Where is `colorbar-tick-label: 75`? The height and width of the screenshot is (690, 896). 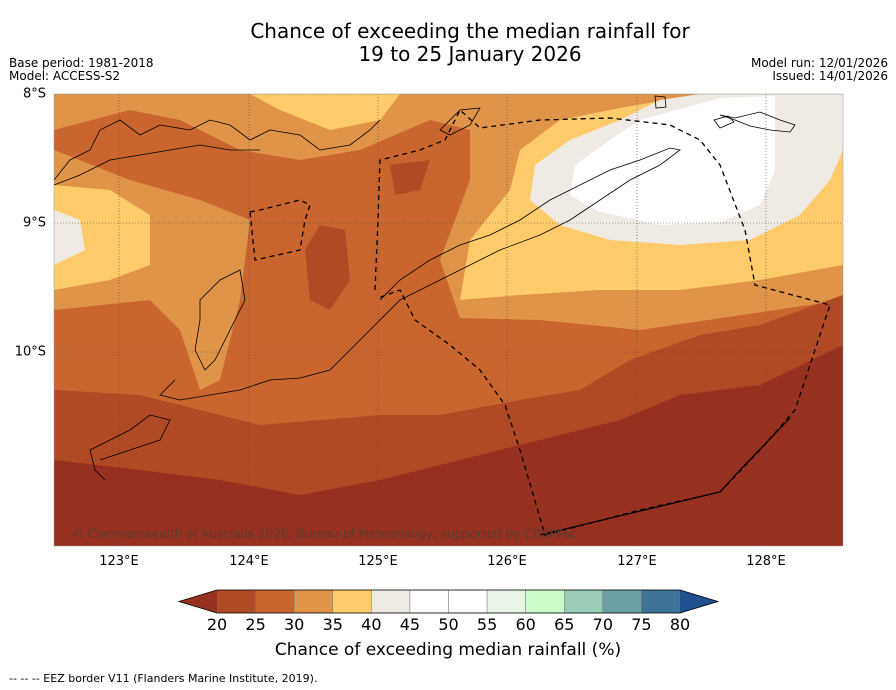 colorbar-tick-label: 75 is located at coordinates (641, 624).